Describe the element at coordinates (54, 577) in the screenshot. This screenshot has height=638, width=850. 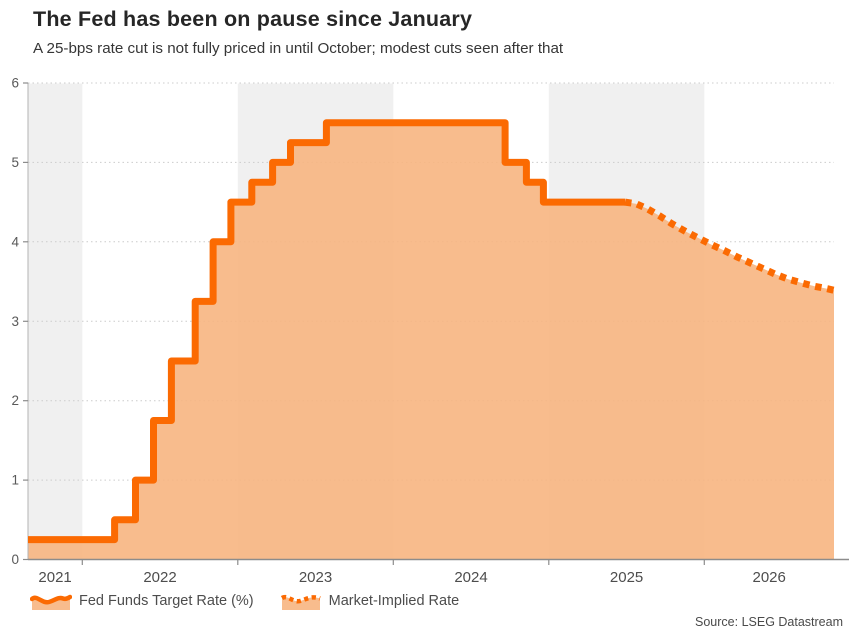
I see `svg-text: 2021` at that location.